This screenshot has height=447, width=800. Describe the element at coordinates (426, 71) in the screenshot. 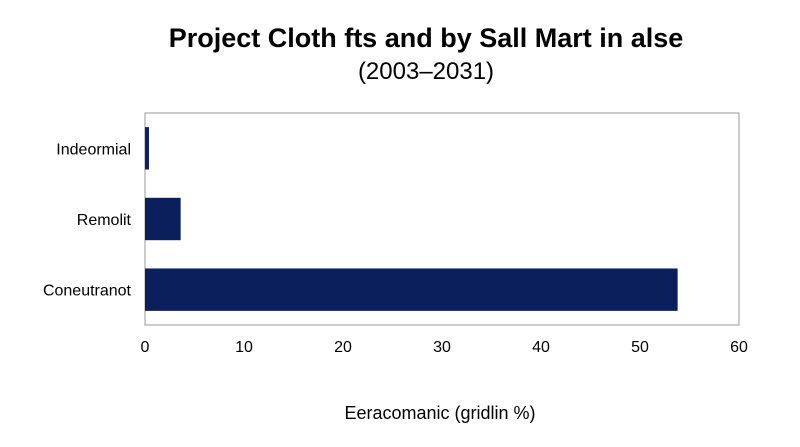

I see `chart-subtitle: (2003–2031)` at that location.